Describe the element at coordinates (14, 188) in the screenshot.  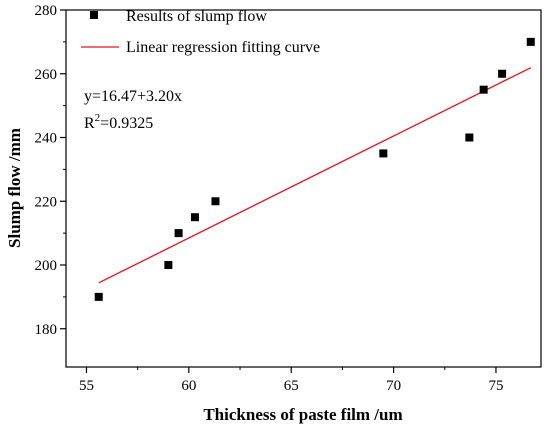
I see `y-axis-title: Slump flow /mm` at that location.